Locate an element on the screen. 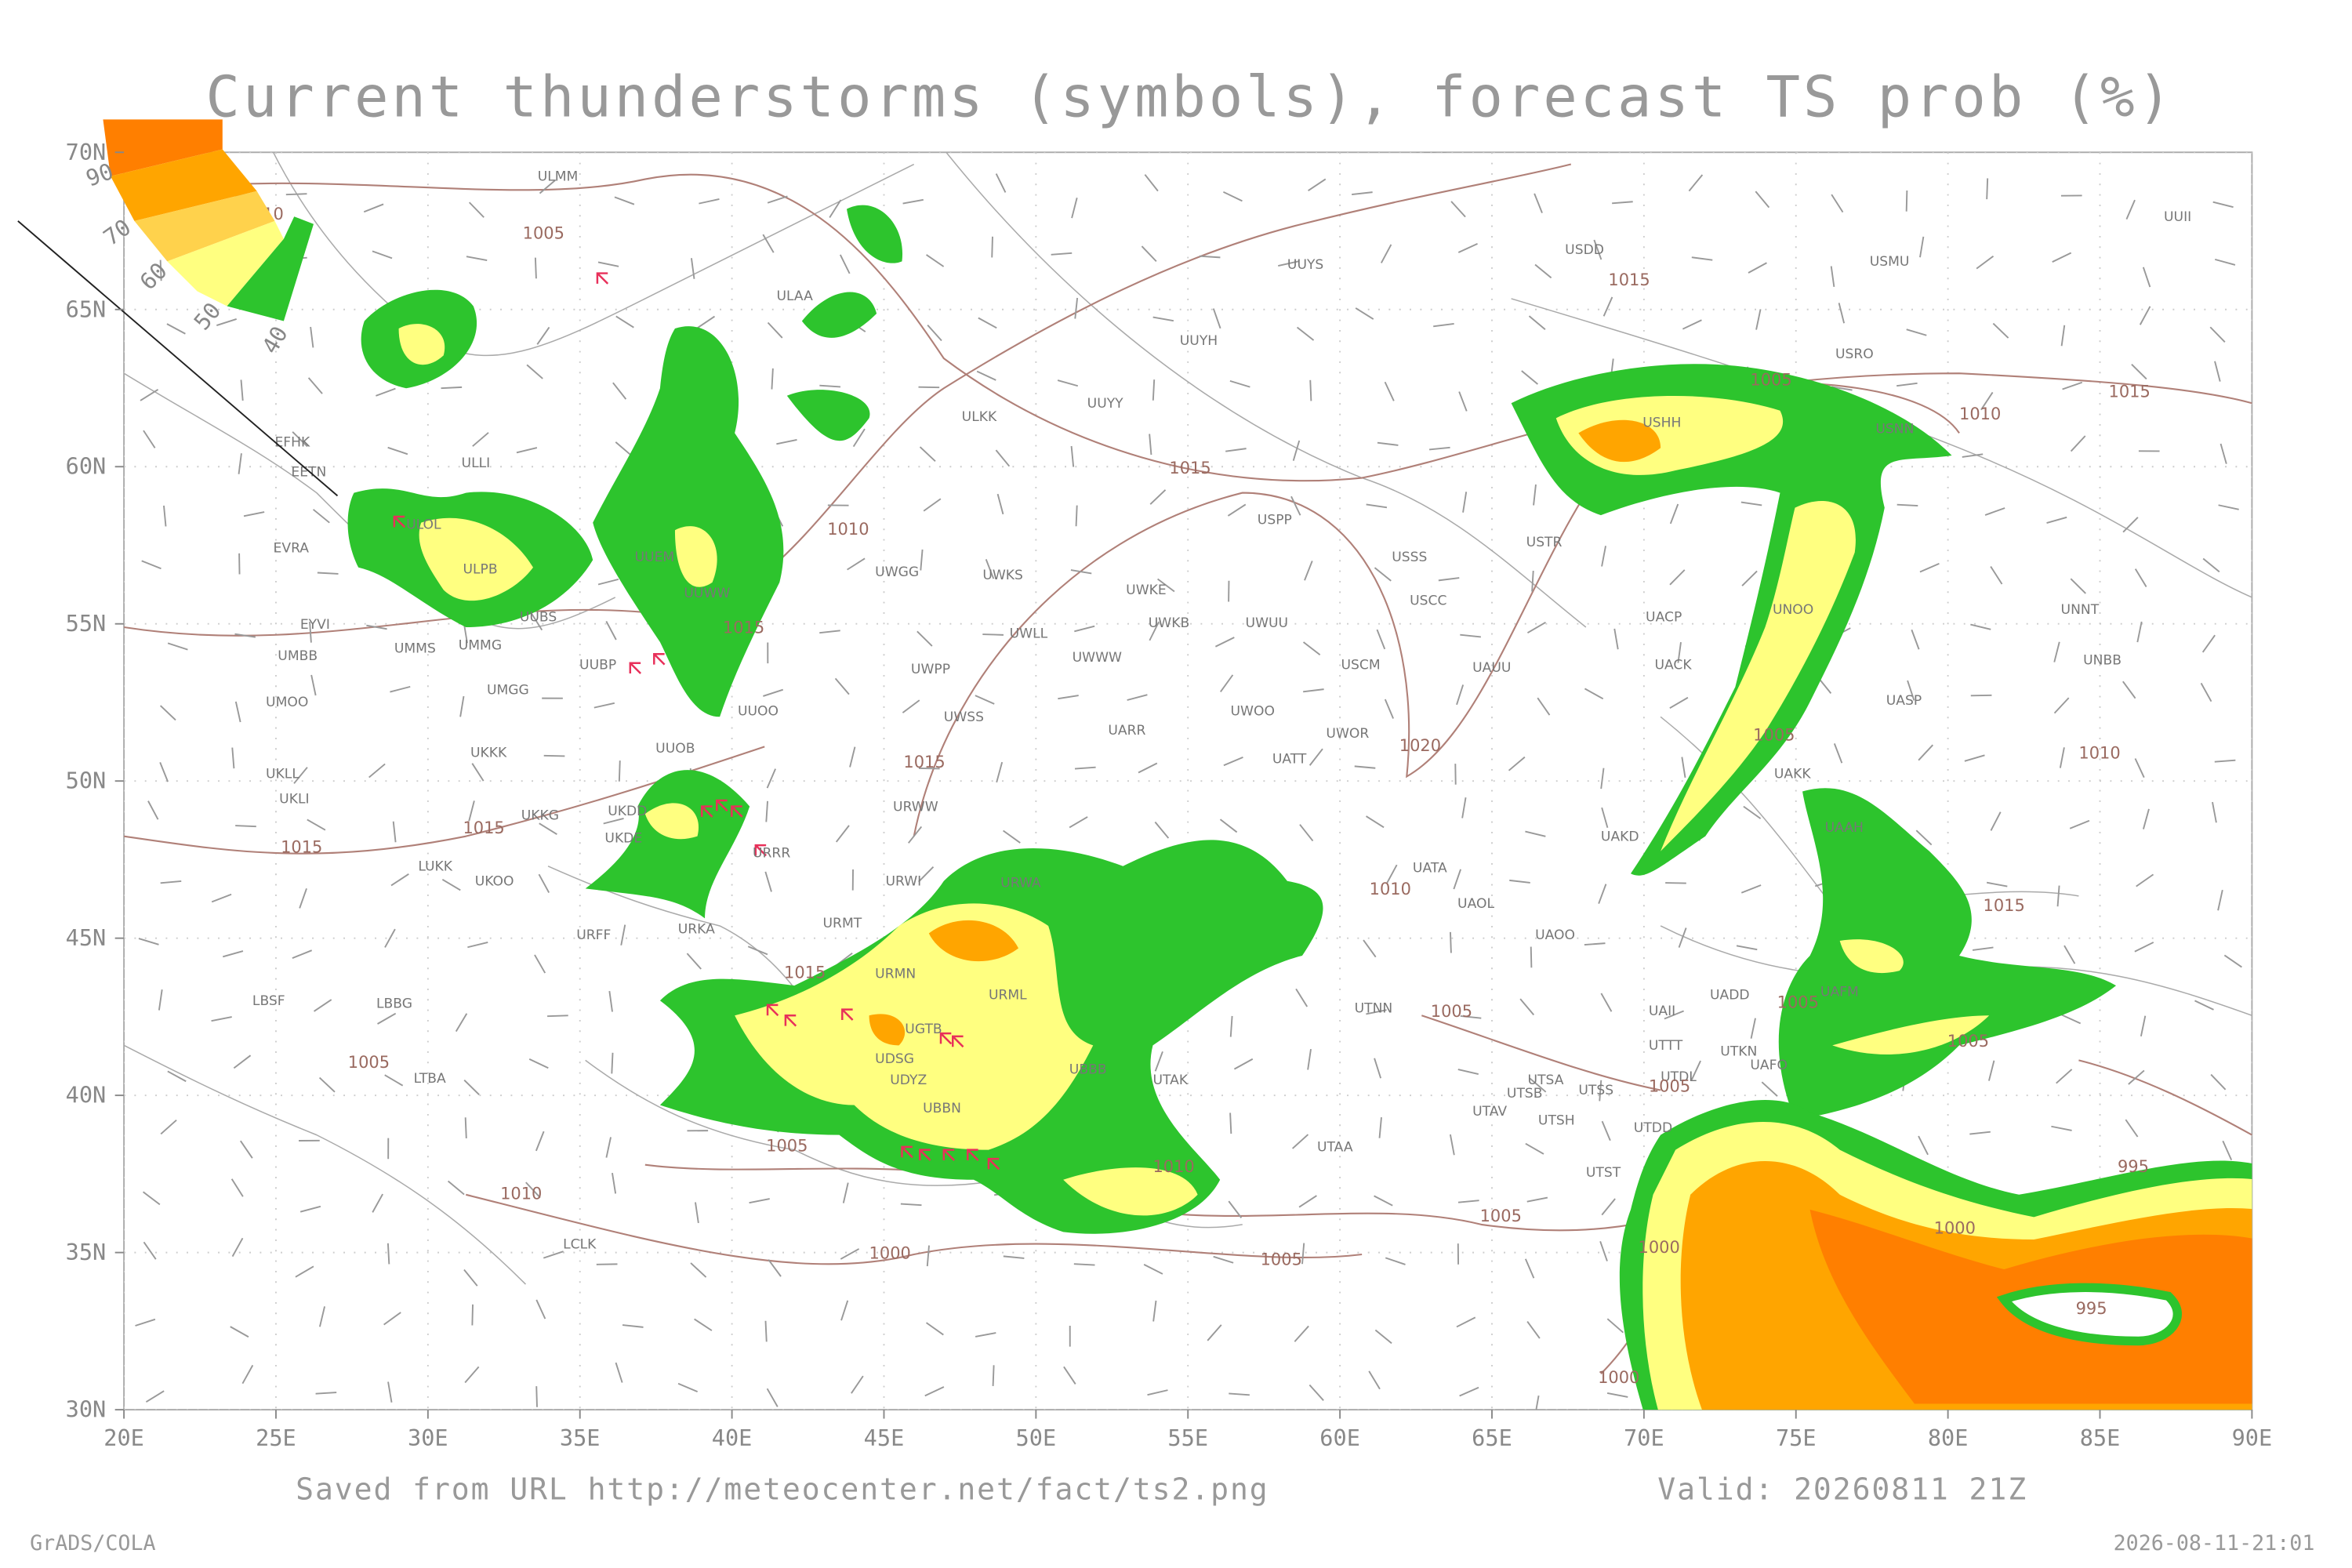 This screenshot has width=2352, height=1568. station-label: UAOL is located at coordinates (1475, 904).